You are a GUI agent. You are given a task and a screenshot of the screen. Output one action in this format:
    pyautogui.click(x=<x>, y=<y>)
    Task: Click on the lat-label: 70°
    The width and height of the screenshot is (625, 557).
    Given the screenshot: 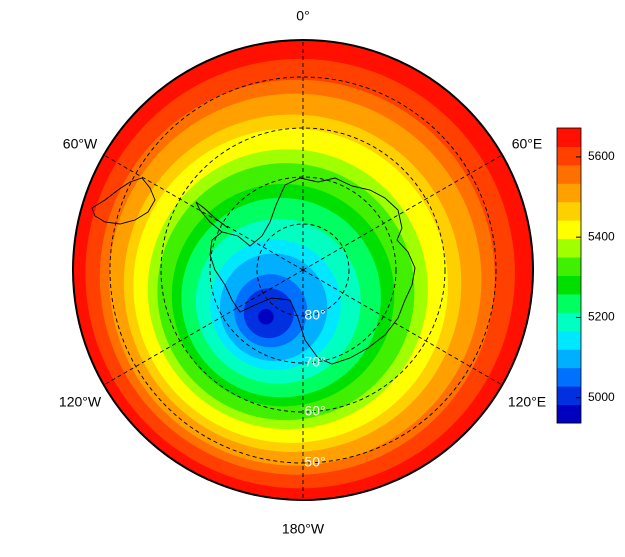 What is the action you would take?
    pyautogui.click(x=314, y=362)
    